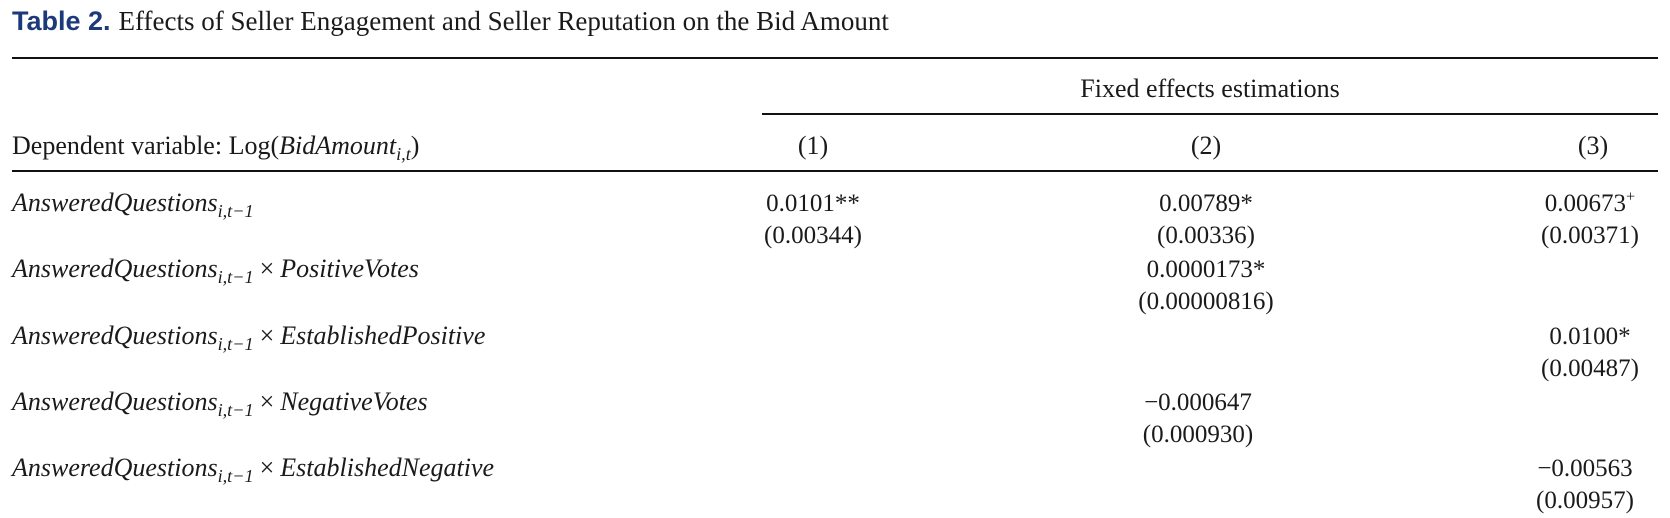 The width and height of the screenshot is (1670, 518). What do you see at coordinates (1210, 114) in the screenshot?
I see `spanner-rule` at bounding box center [1210, 114].